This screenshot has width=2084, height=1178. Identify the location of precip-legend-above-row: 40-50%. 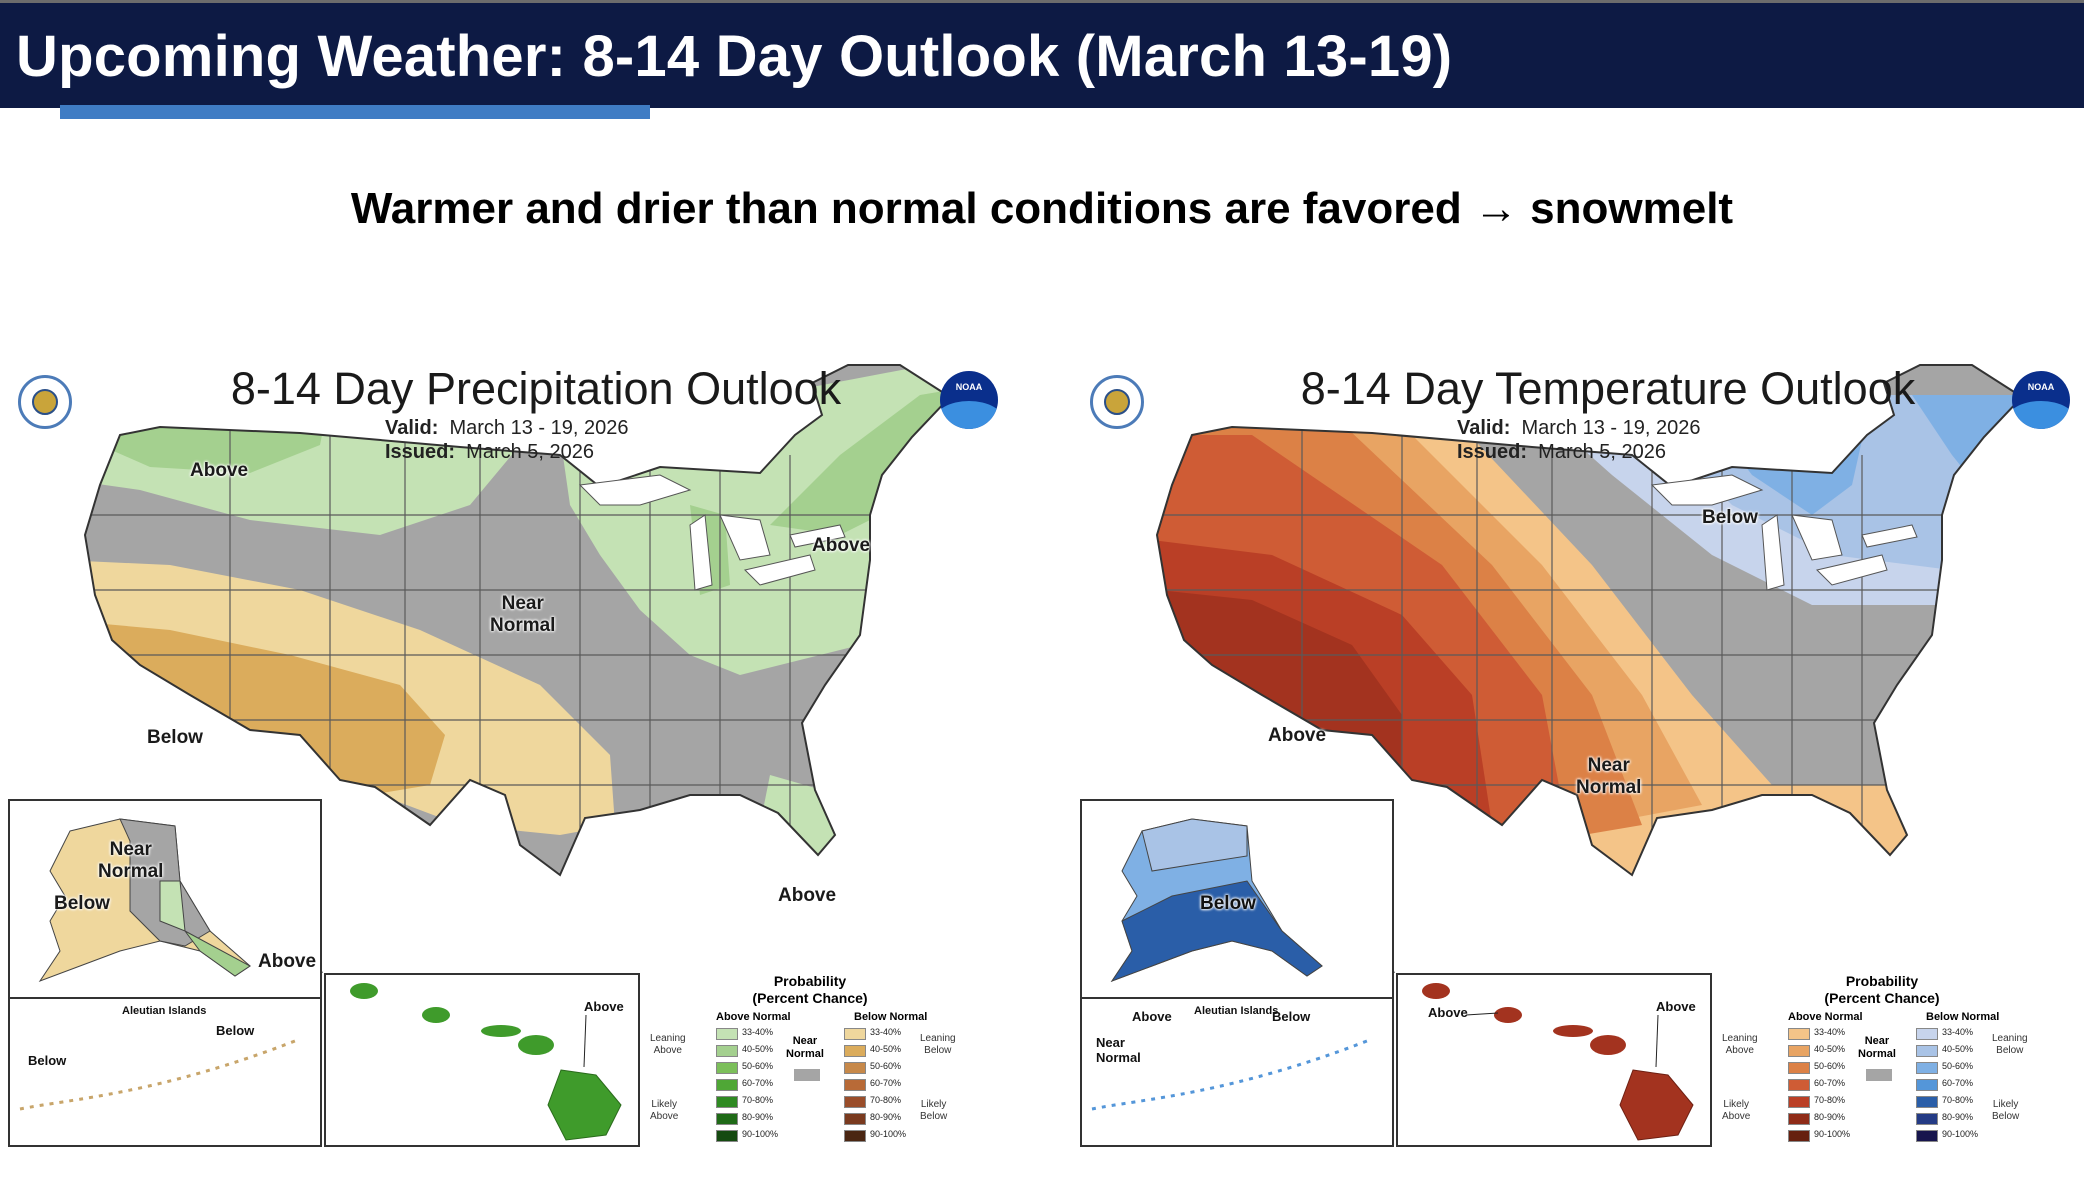
(766, 1051).